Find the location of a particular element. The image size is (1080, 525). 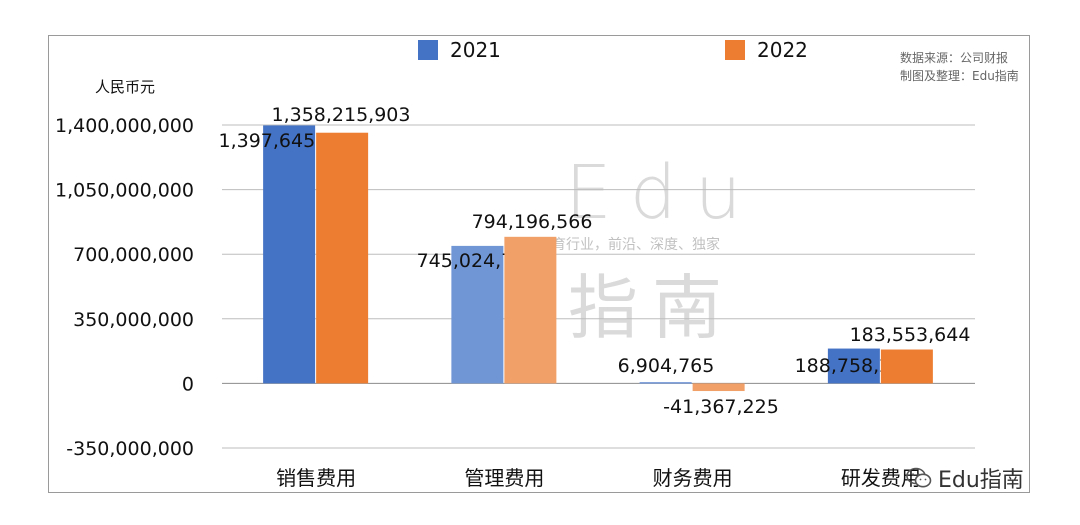

brand-text: Edu指南 is located at coordinates (981, 480).